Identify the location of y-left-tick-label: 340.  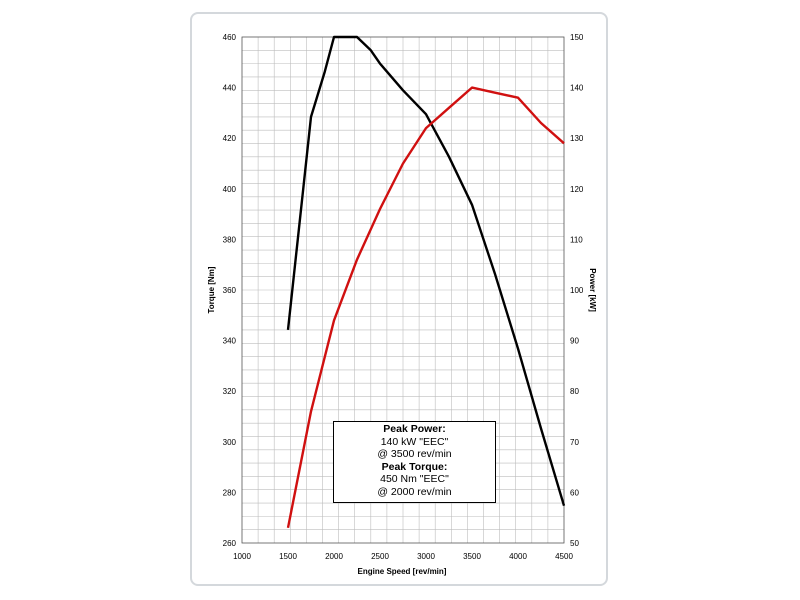
(230, 341).